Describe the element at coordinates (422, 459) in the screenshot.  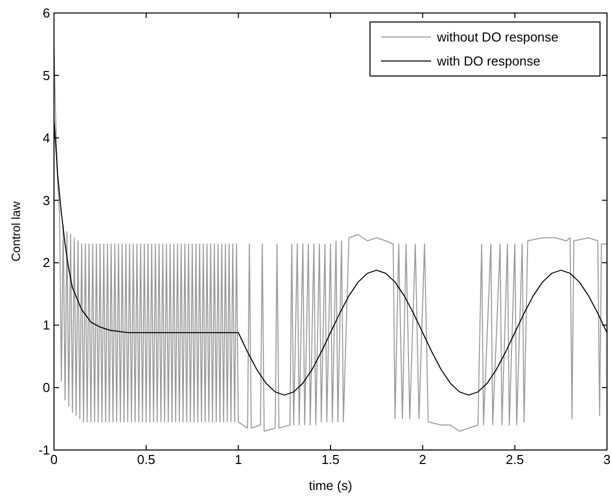
I see `x-tick-label: 2` at that location.